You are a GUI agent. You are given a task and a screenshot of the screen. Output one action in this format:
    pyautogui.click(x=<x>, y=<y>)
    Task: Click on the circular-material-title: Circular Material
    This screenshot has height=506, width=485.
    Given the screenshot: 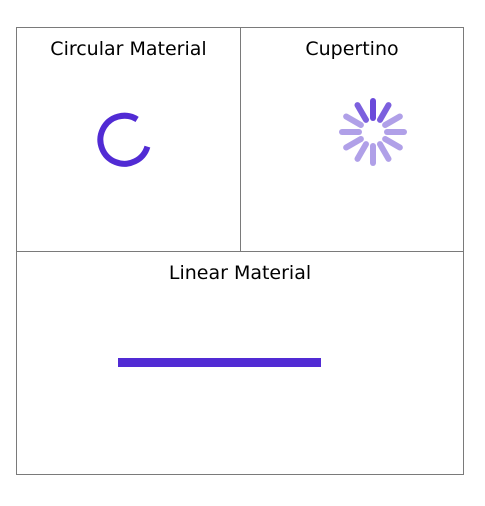 What is the action you would take?
    pyautogui.click(x=128, y=49)
    